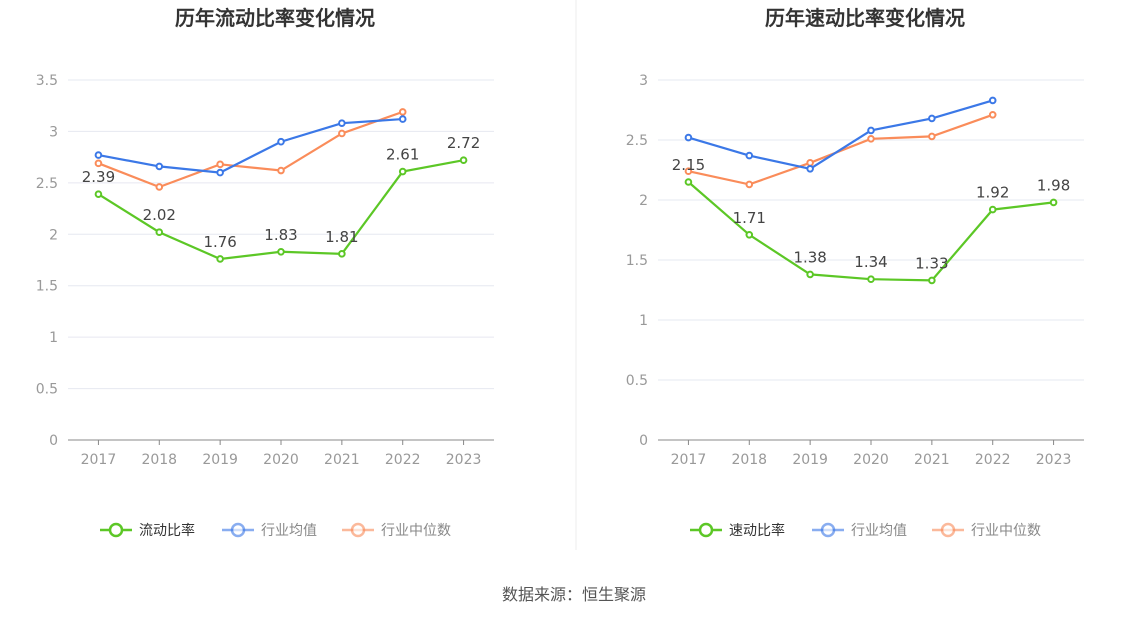  Describe the element at coordinates (865, 18) in the screenshot. I see `chart-title: 历年速动比率变化情况` at that location.